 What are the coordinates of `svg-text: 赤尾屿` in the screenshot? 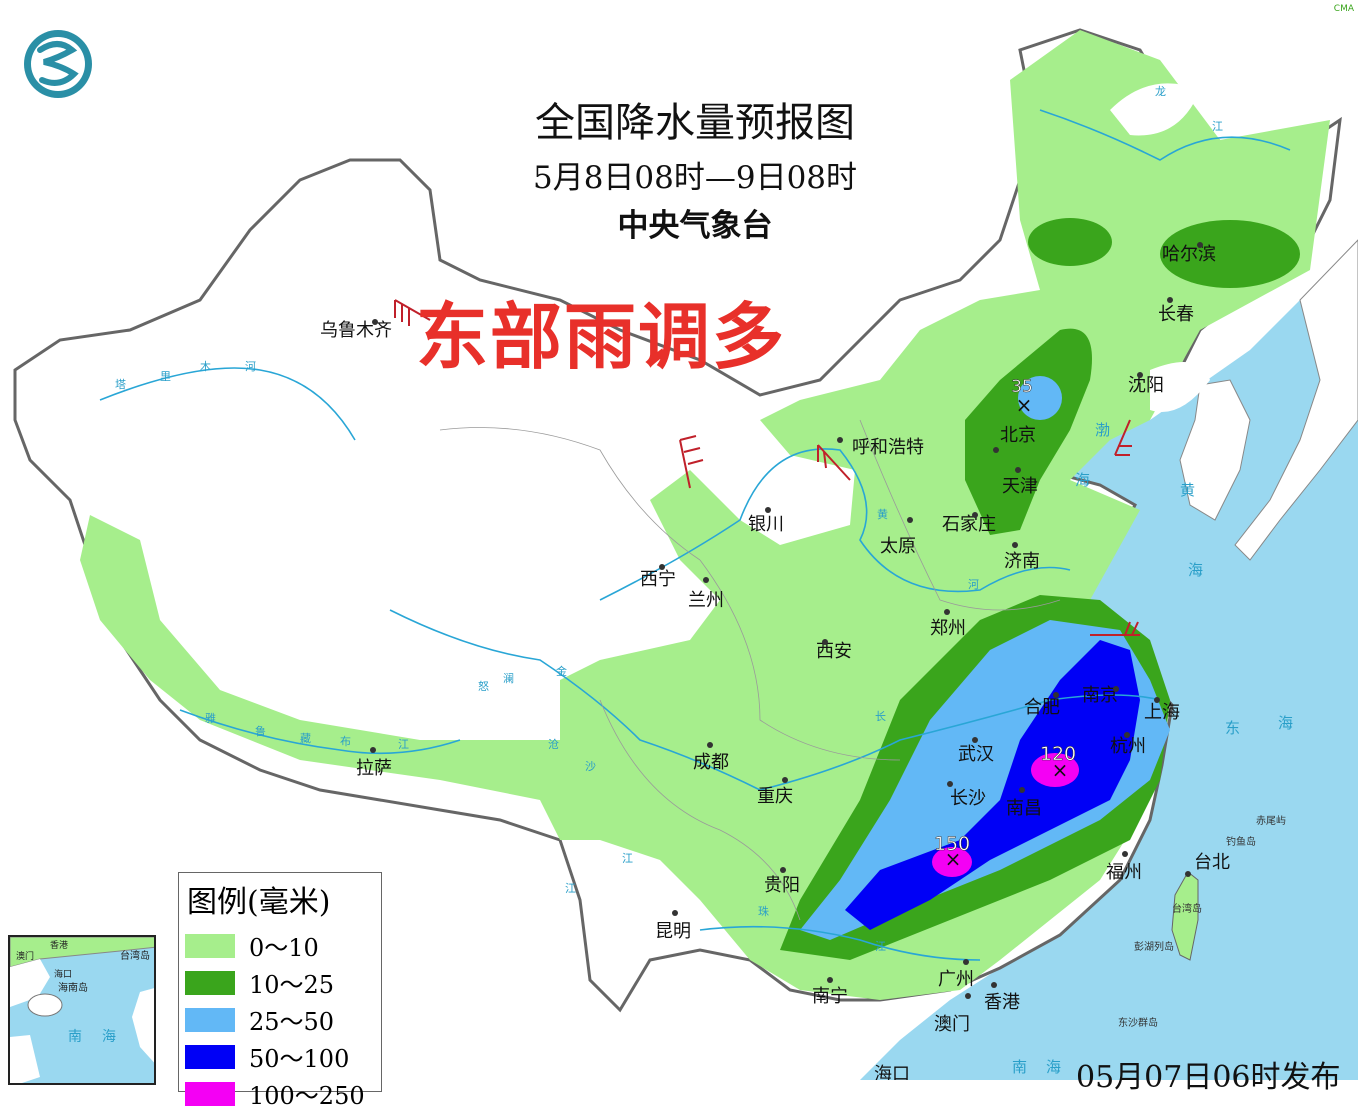 It's located at (1271, 821).